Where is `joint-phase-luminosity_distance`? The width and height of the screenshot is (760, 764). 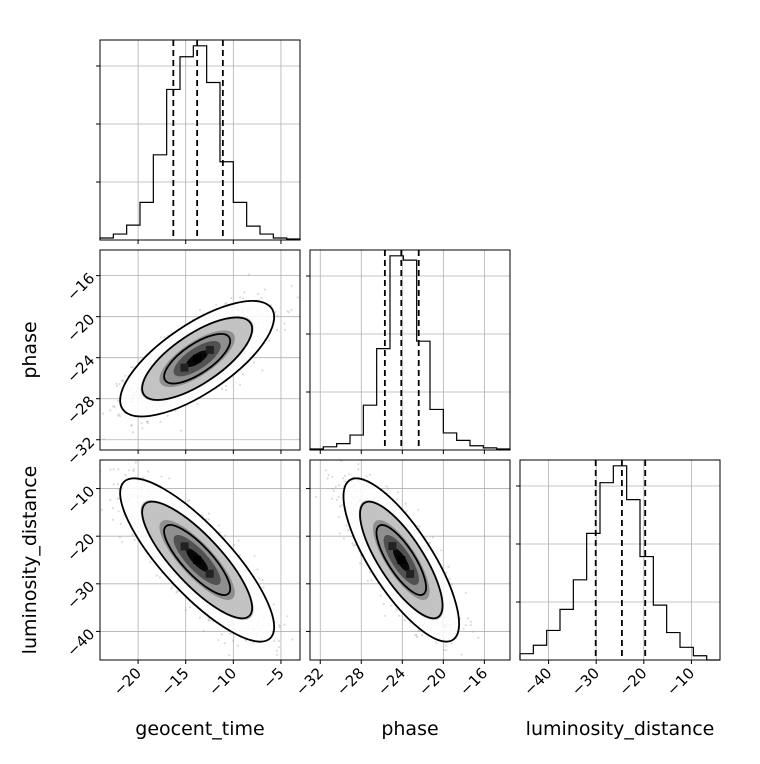 joint-phase-luminosity_distance is located at coordinates (397, 552).